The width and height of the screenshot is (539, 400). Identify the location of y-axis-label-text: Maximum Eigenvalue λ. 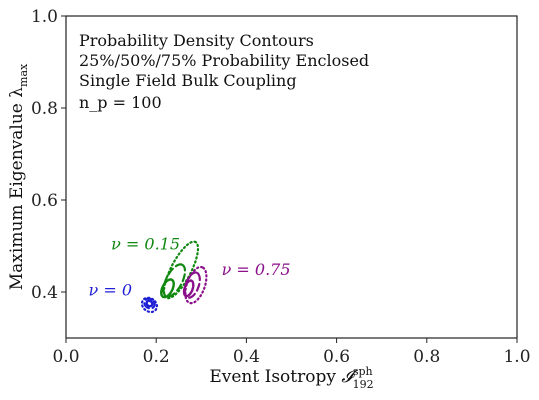
(17, 188).